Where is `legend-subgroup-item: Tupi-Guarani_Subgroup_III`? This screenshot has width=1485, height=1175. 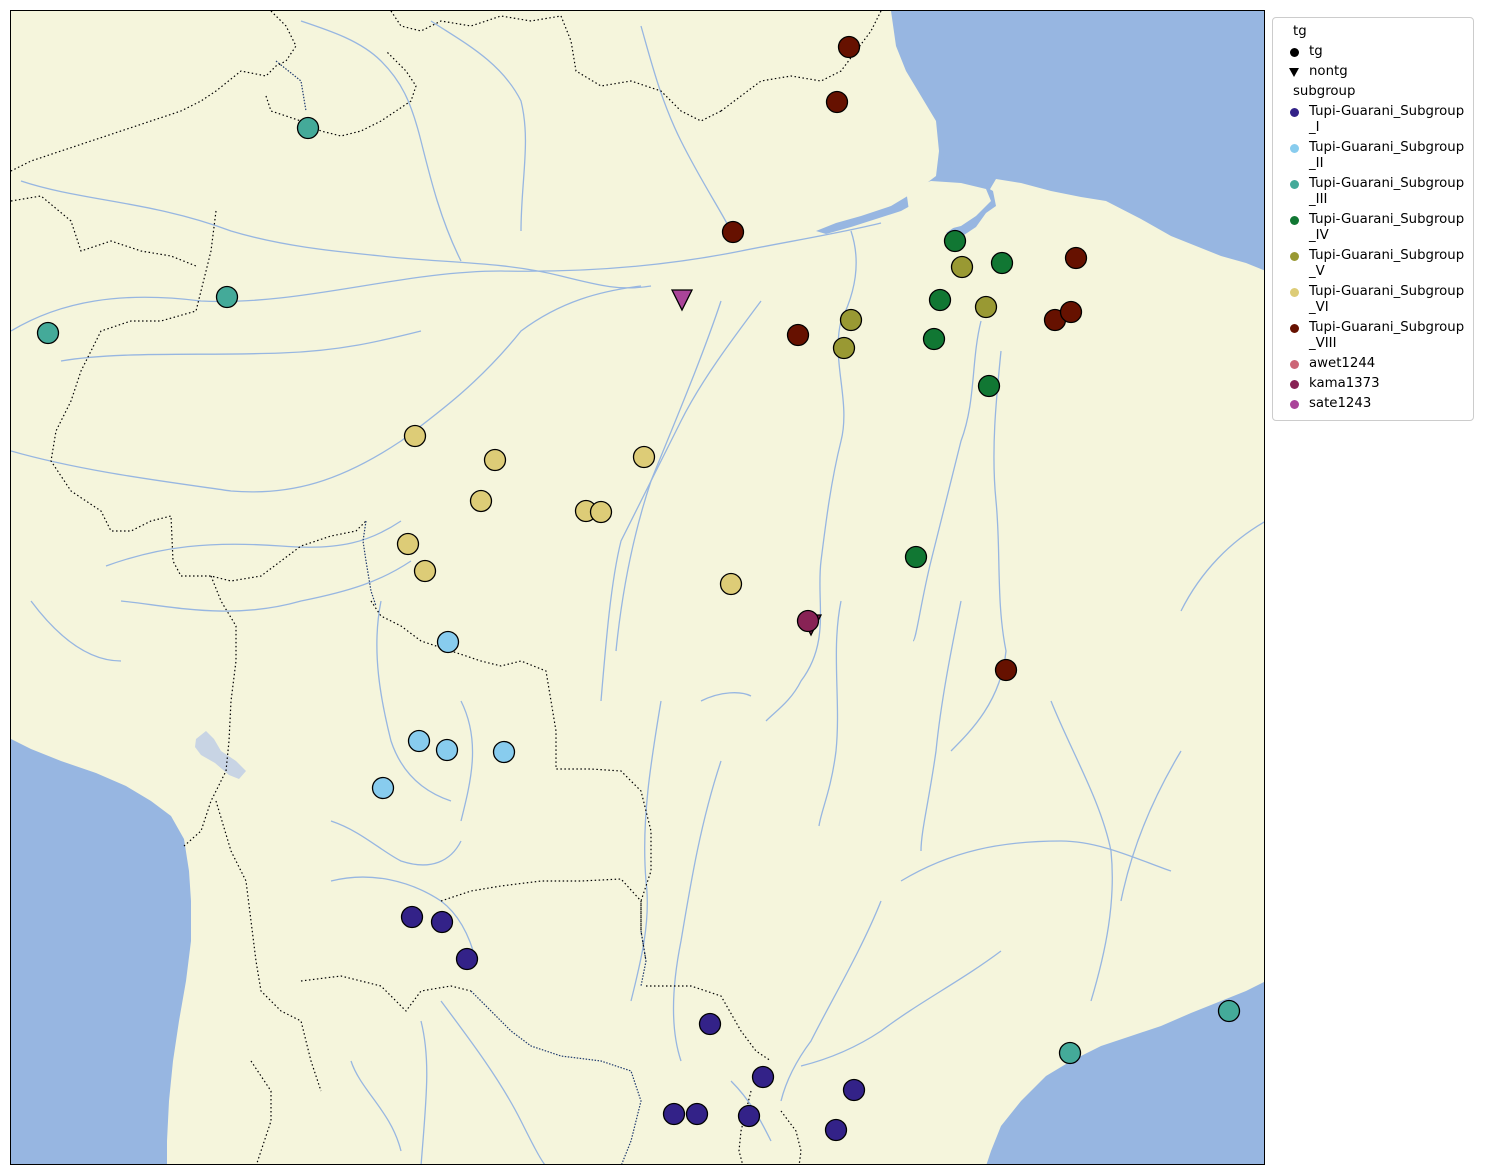 legend-subgroup-item: Tupi-Guarani_Subgroup_III is located at coordinates (1374, 192).